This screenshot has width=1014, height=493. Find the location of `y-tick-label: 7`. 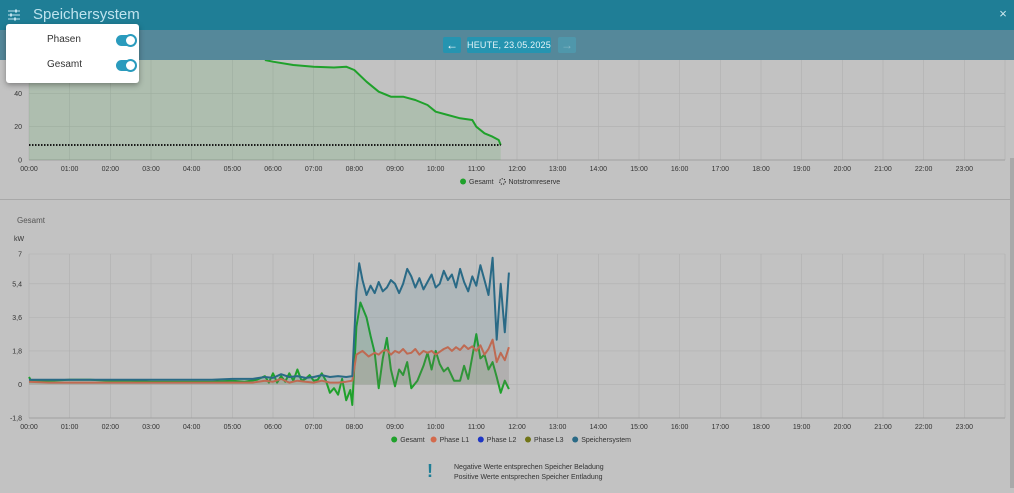

y-tick-label: 7 is located at coordinates (20, 255).